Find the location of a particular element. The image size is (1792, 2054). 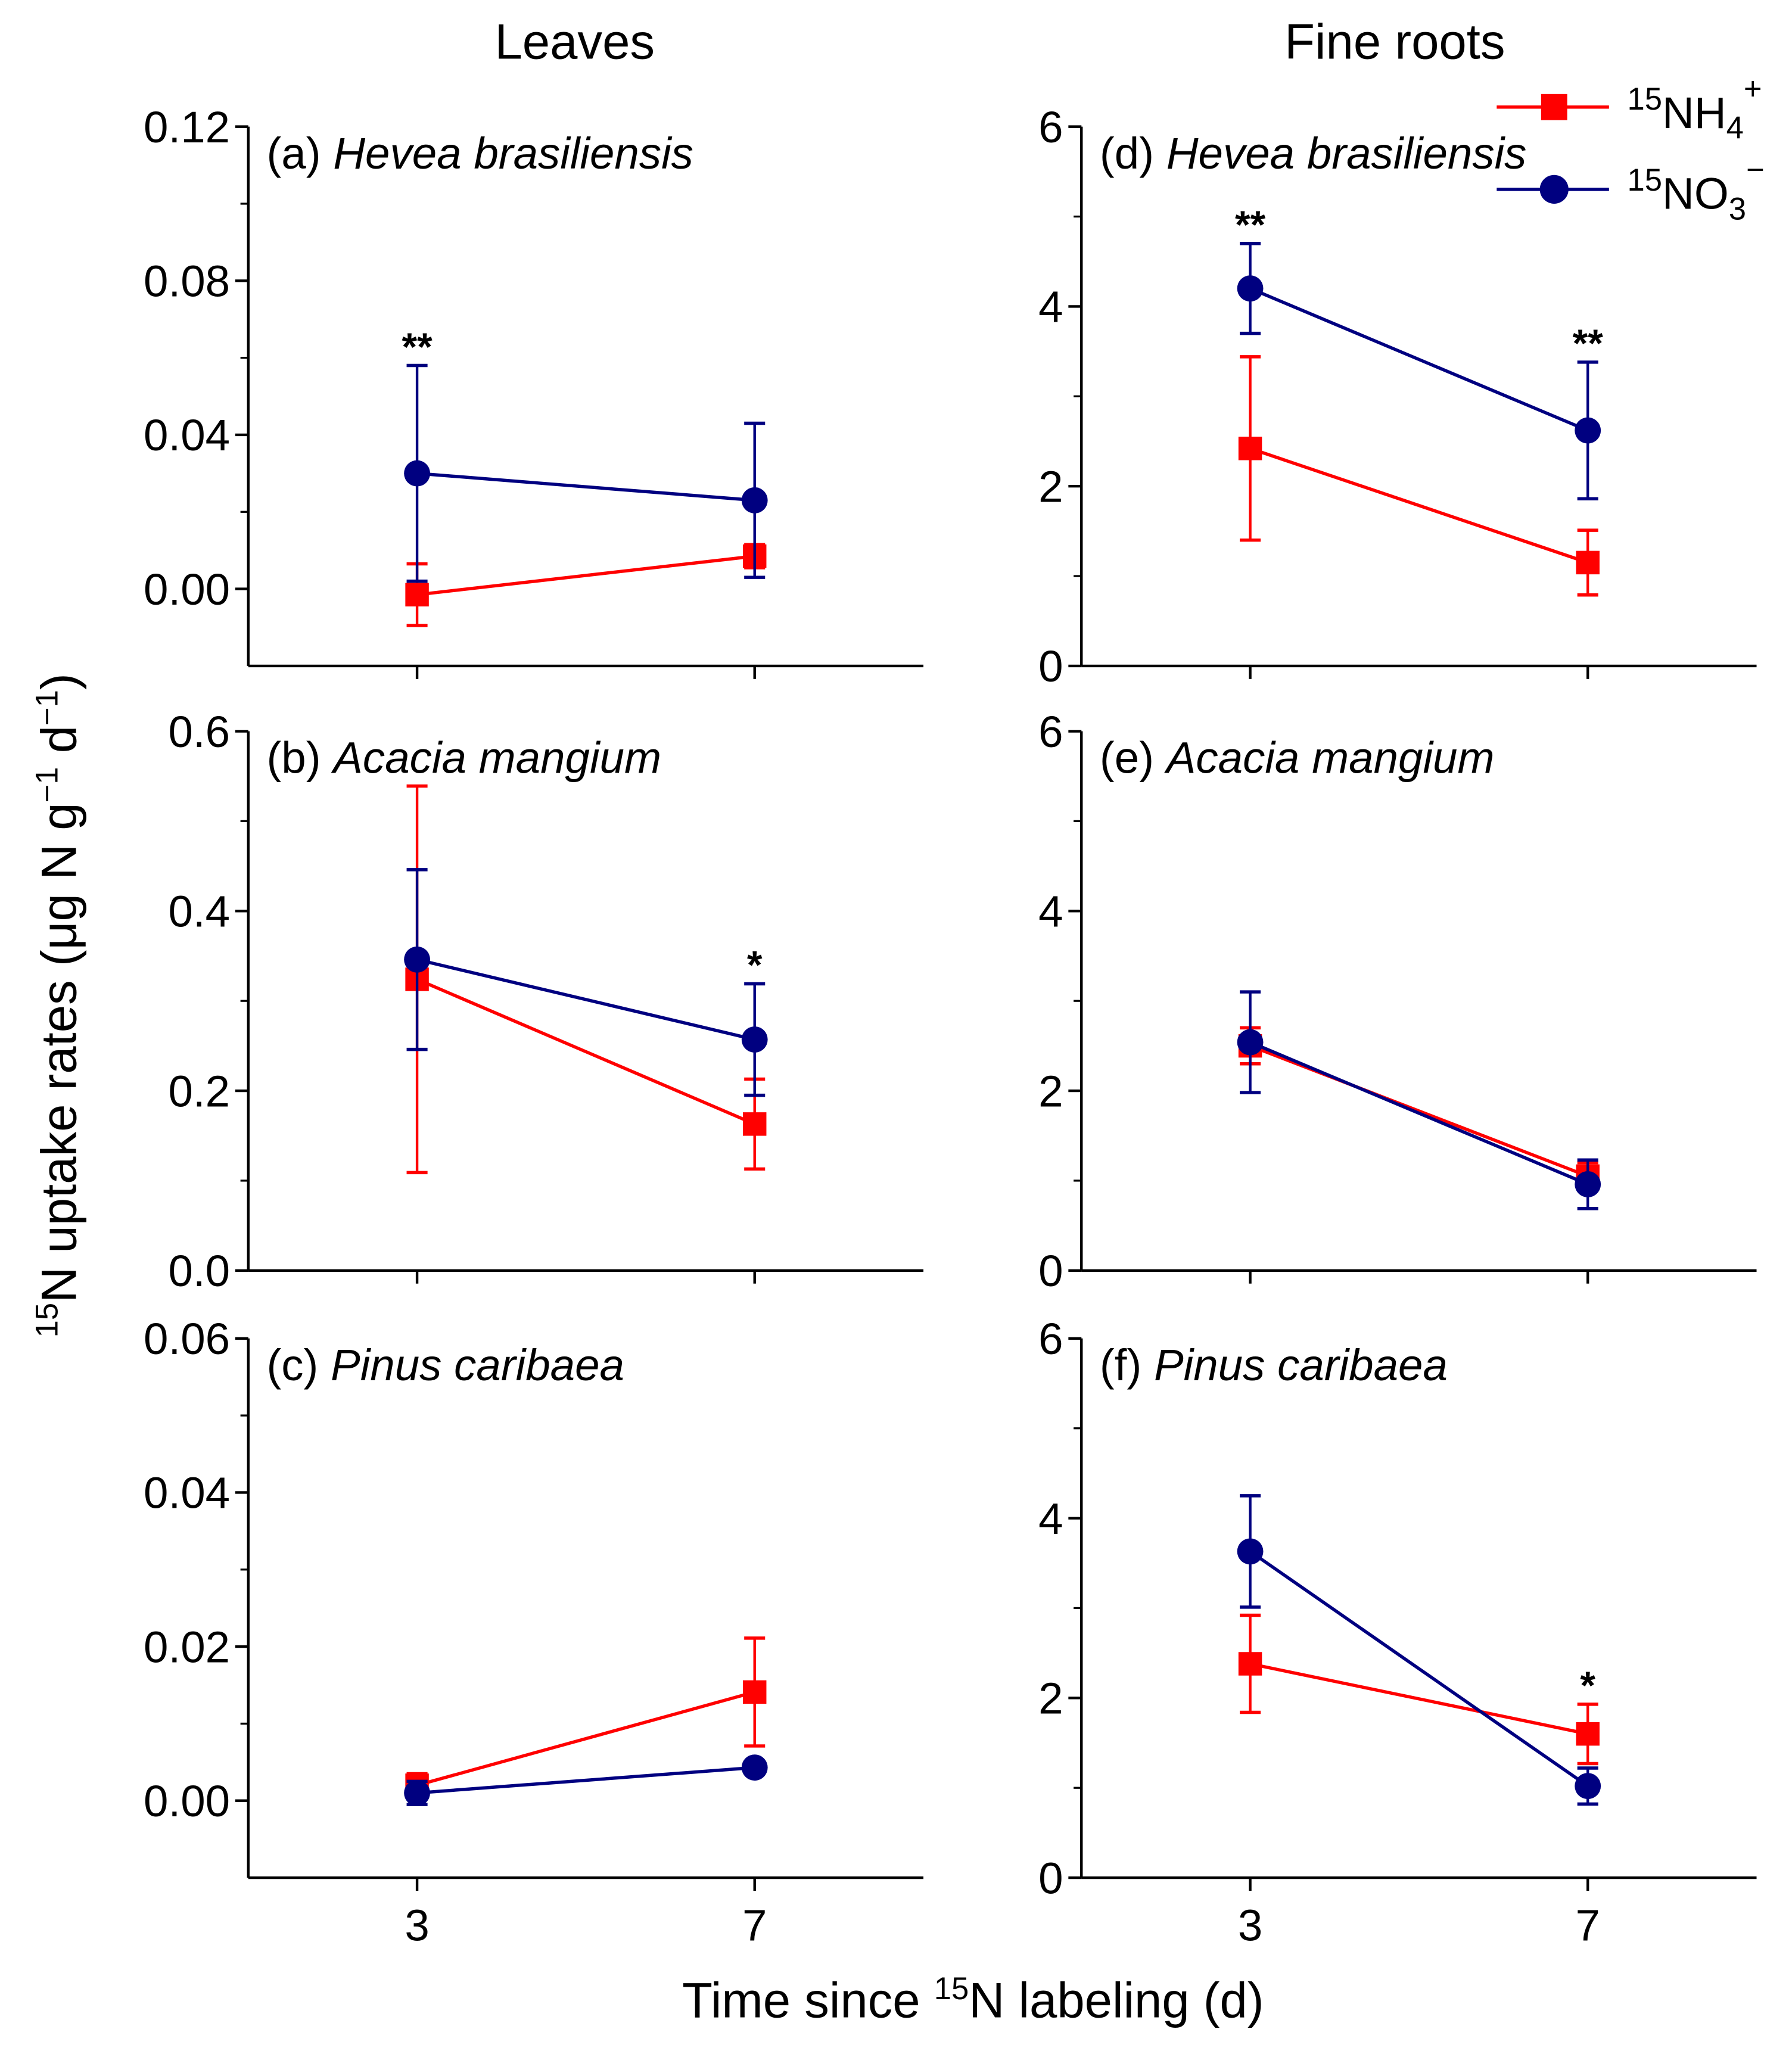

panel-c: 0.00 0.02 0.04 0.06 3 7 (c) Pinus caribaea is located at coordinates (534, 1632).